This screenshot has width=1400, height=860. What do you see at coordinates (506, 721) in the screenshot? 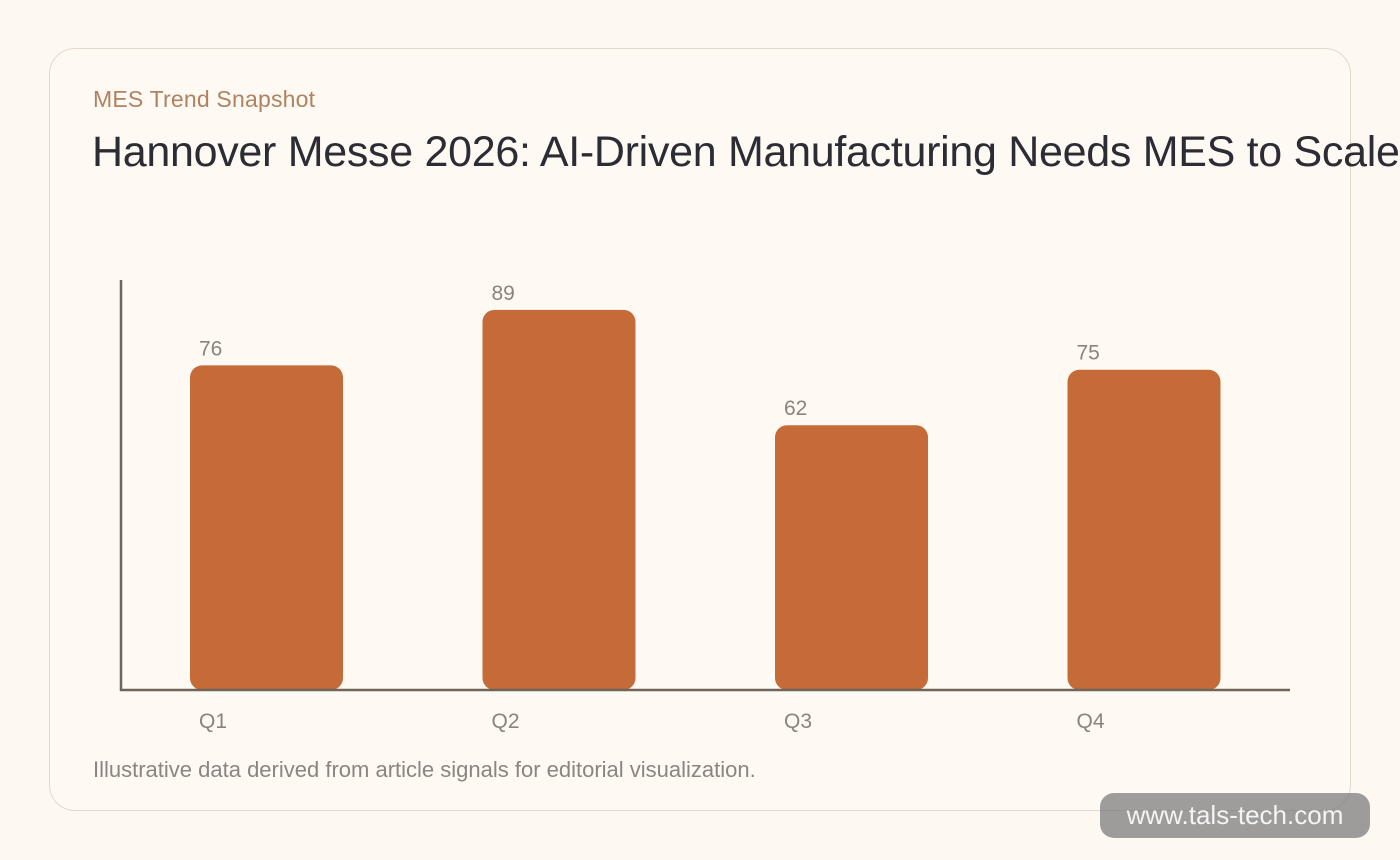
I see `x-tick-label-q2: Q2` at bounding box center [506, 721].